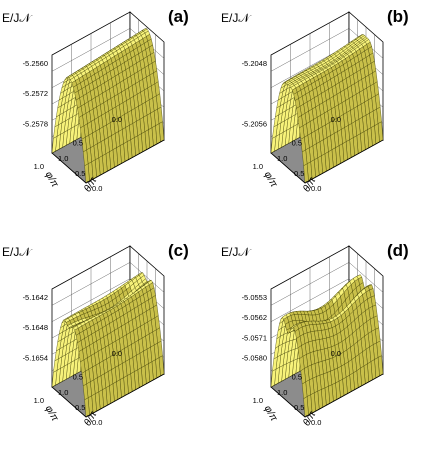 The width and height of the screenshot is (438, 467). I want to click on panel-label: (c), so click(178, 250).